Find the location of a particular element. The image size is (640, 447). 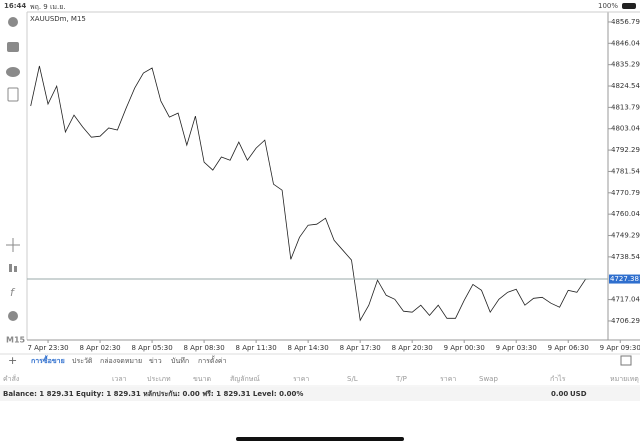

current-price-label: 4727.381 is located at coordinates (625, 279).